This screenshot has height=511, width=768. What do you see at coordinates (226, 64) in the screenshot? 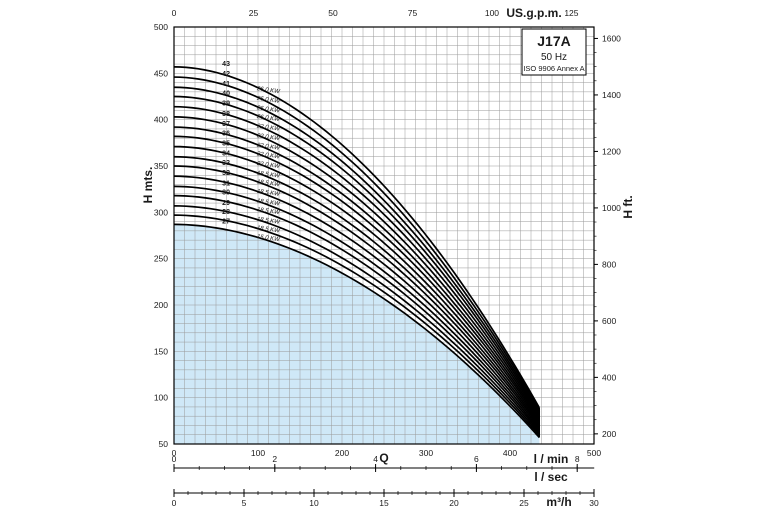
I see `stage-label-43: 43` at bounding box center [226, 64].